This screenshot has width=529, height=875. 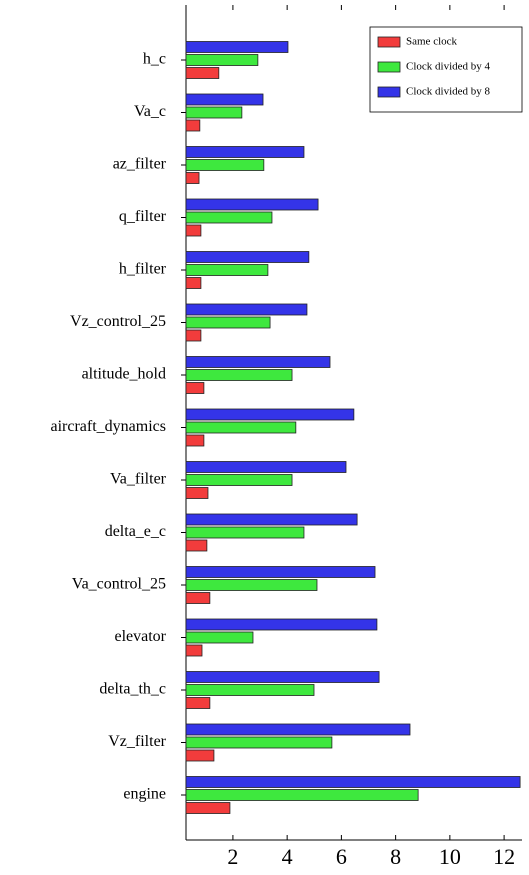 I want to click on legend-label: Clock divided by 8, so click(x=448, y=92).